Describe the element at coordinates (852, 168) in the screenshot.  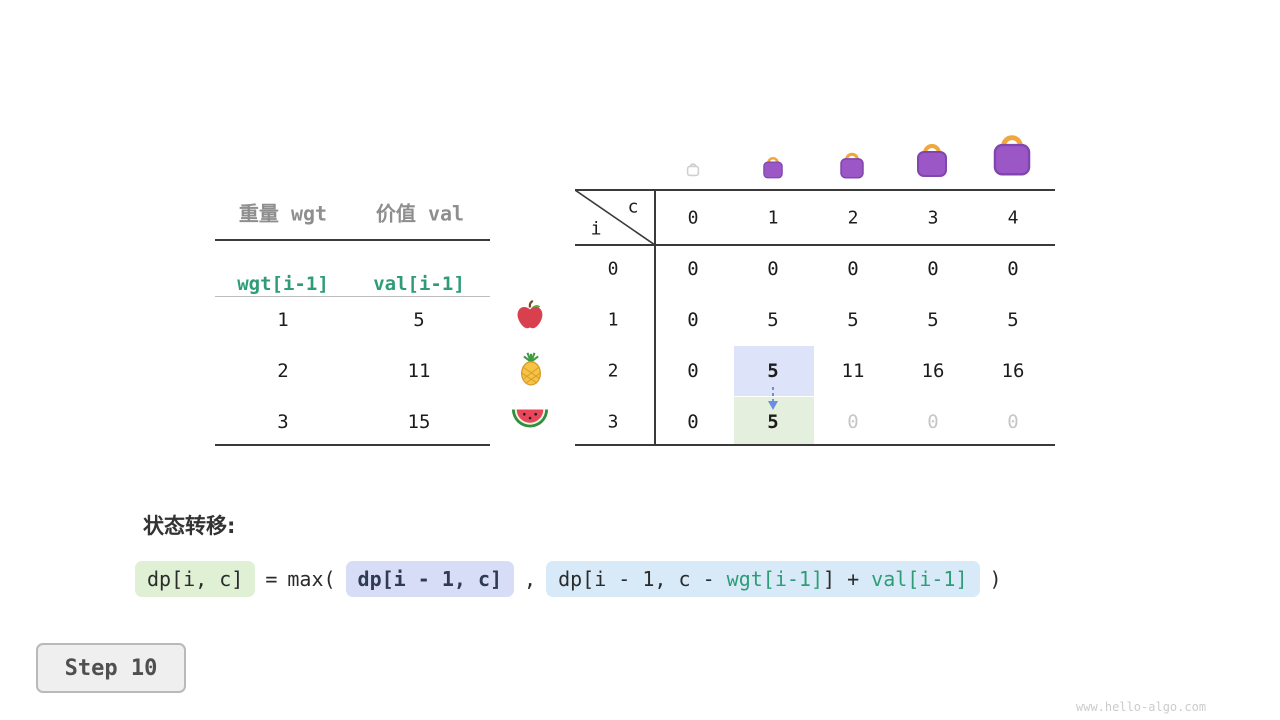
I see `bag-icon-medium` at that location.